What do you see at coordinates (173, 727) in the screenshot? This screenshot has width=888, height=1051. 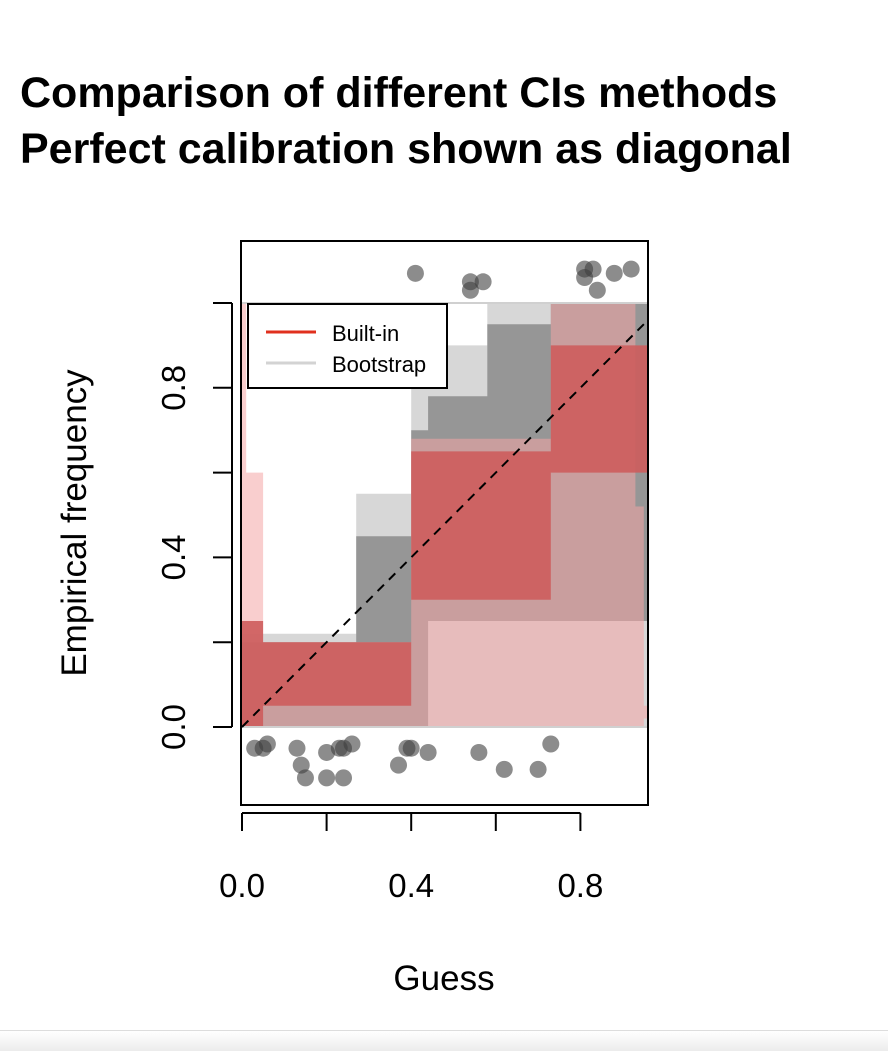 I see `y-tick-label: 0.0` at bounding box center [173, 727].